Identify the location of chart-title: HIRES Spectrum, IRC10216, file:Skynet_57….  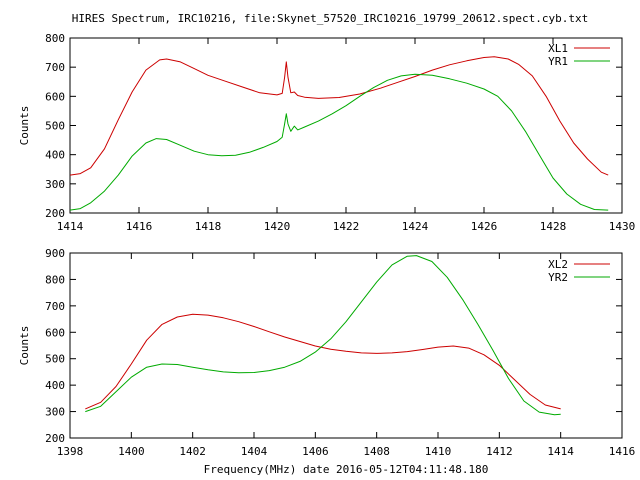
(330, 18).